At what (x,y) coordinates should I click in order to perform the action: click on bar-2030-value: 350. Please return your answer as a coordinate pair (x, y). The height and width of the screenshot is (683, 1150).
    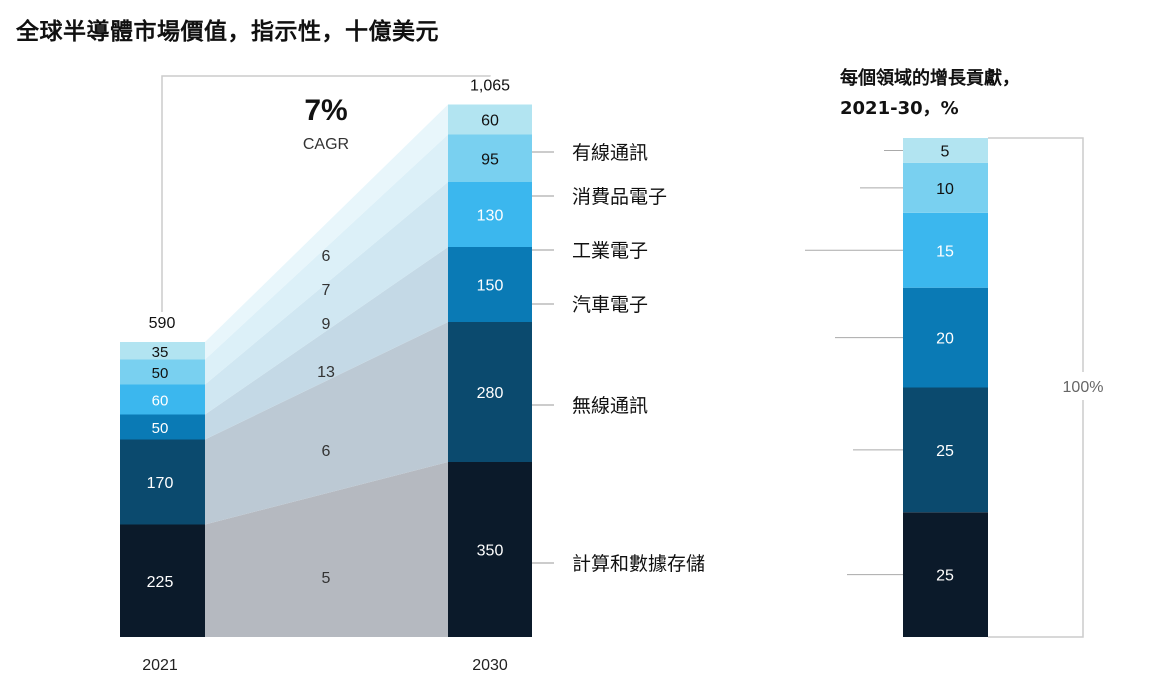
    Looking at the image, I should click on (490, 551).